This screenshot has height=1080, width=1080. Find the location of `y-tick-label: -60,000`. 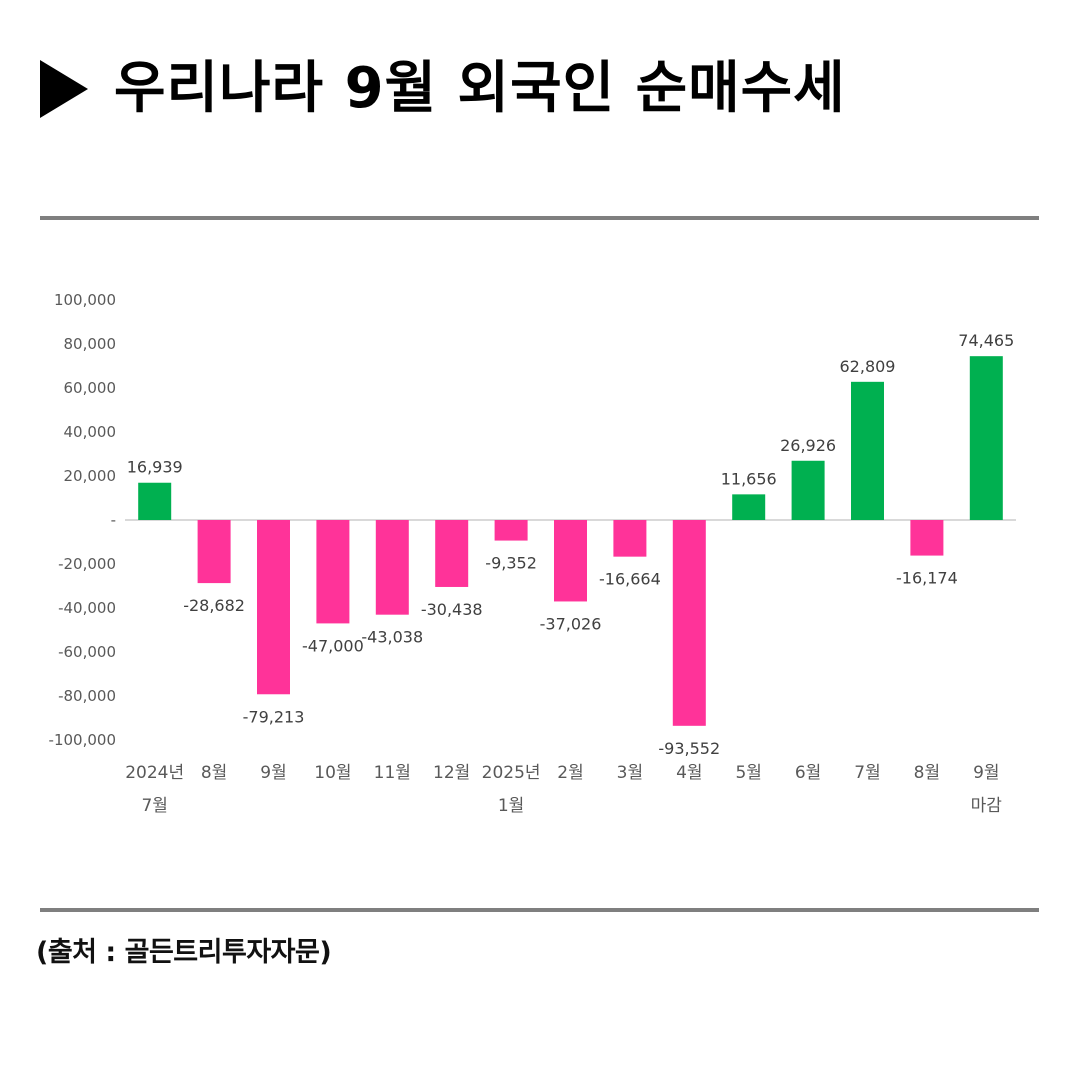

y-tick-label: -60,000 is located at coordinates (87, 652).